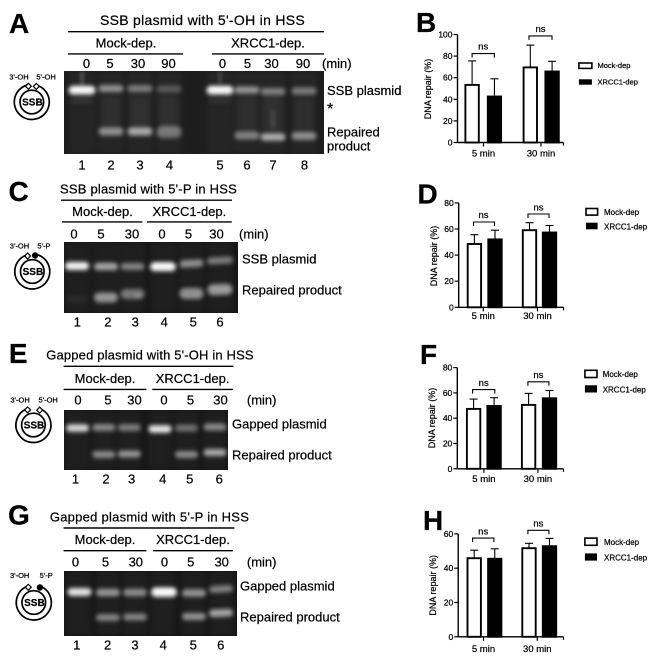  What do you see at coordinates (353, 131) in the screenshot?
I see `svg-text: Repaired` at bounding box center [353, 131].